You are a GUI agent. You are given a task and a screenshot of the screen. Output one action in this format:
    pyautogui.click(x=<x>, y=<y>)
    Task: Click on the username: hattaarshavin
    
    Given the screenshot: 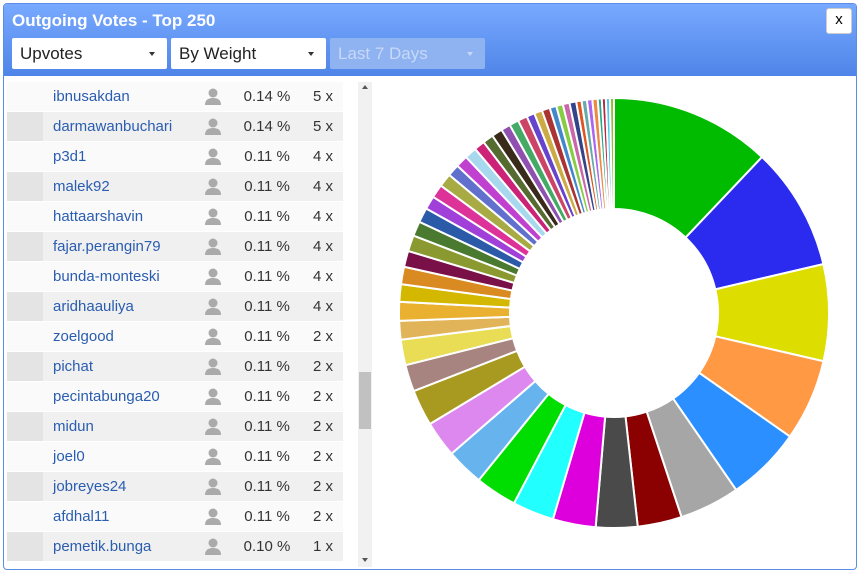 What is the action you would take?
    pyautogui.click(x=98, y=216)
    